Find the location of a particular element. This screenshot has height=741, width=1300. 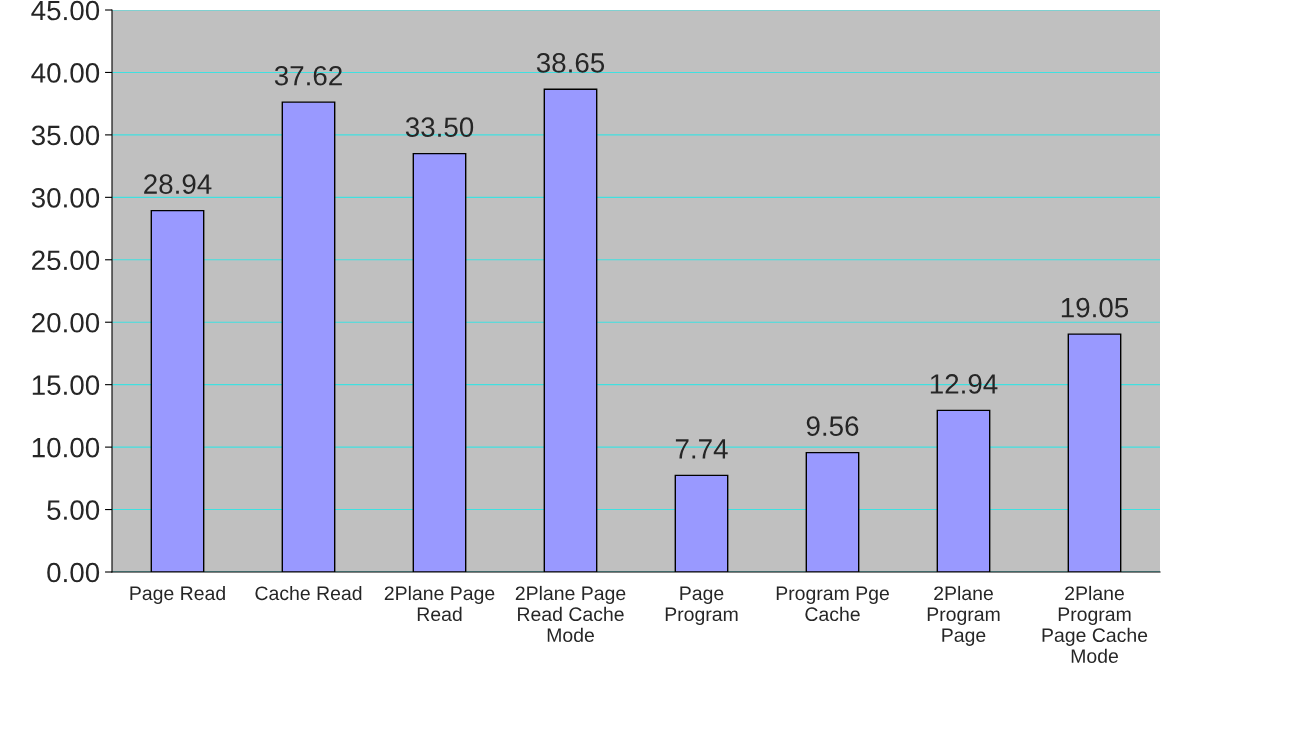

y-tick-label: 5.00 is located at coordinates (73, 510).